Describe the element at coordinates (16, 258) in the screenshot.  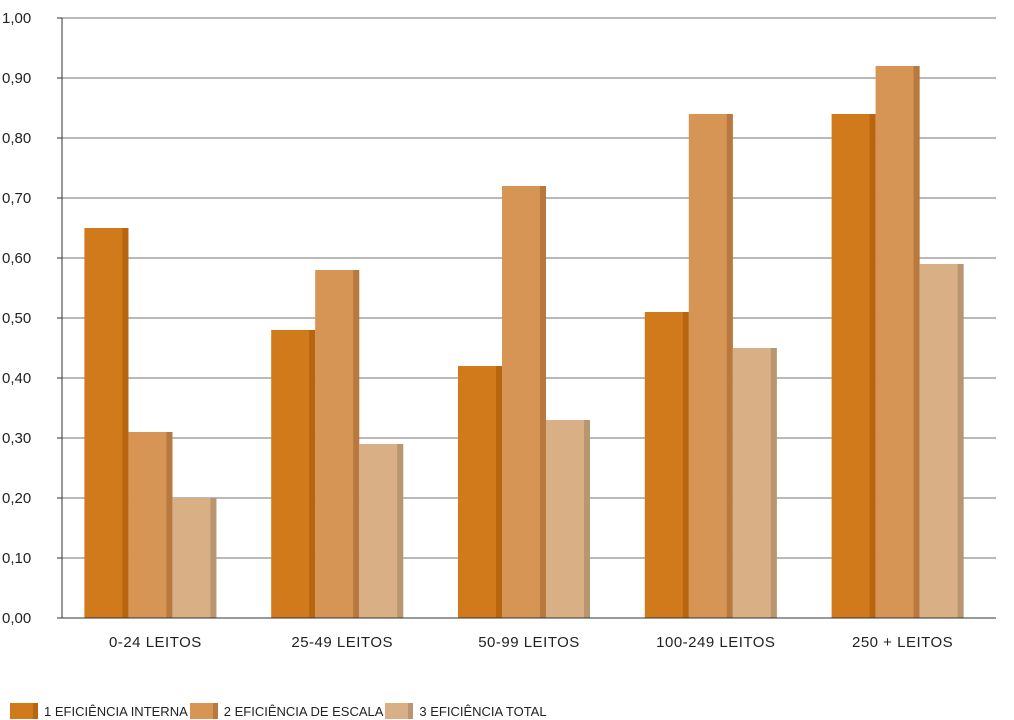
I see `y-tick-label: 0,60` at that location.